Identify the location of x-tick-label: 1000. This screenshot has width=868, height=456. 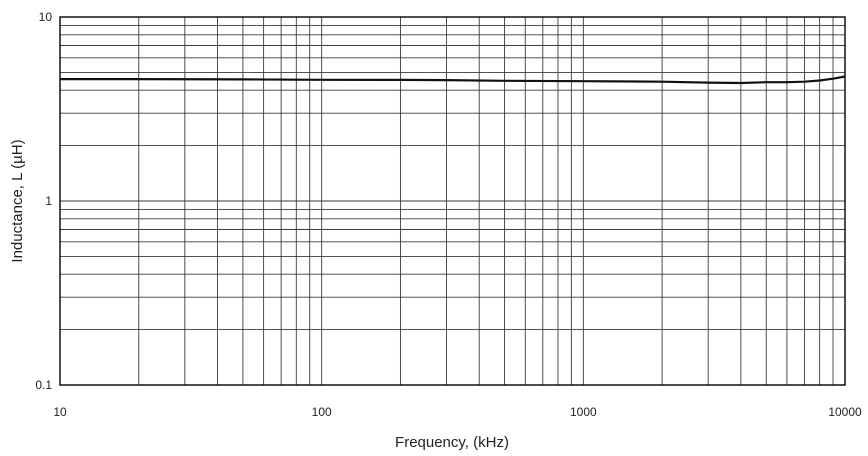
(583, 412).